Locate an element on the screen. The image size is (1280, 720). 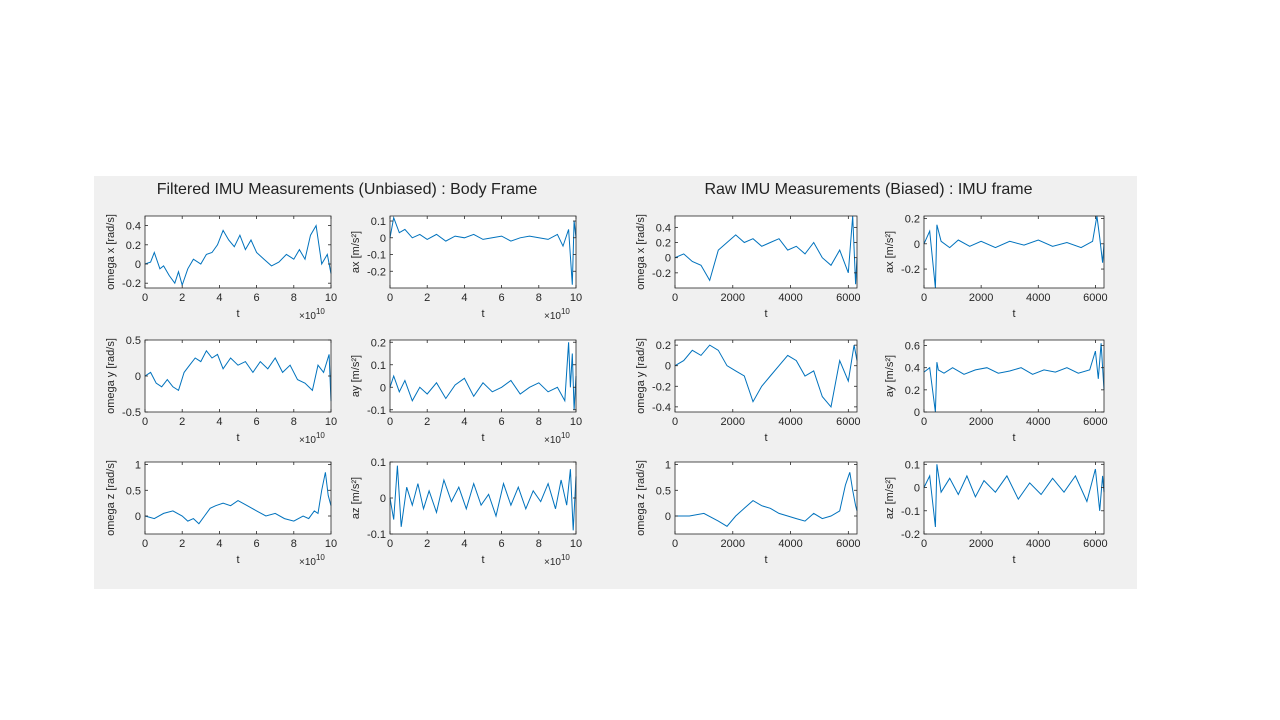
y-axis-label: omega z [rad/s] is located at coordinates (641, 498).